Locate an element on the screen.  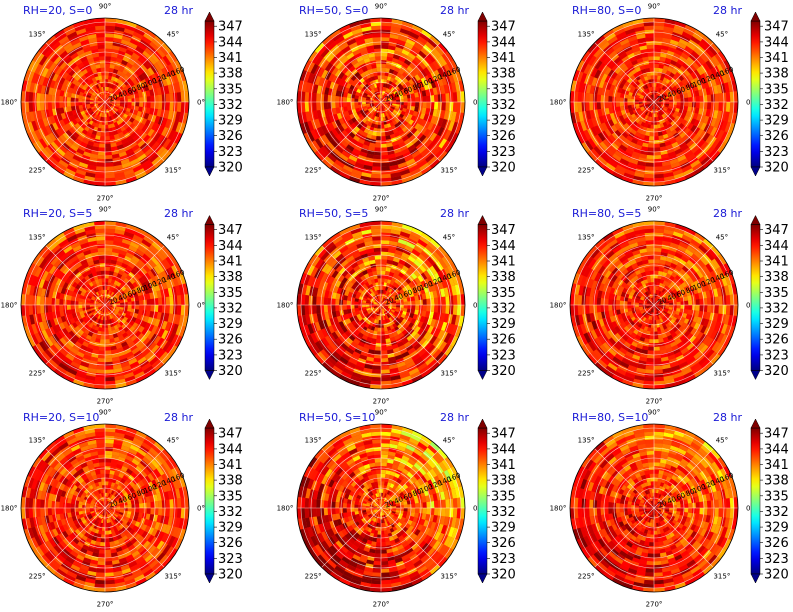
r-tick-label: 80 is located at coordinates (141, 86).